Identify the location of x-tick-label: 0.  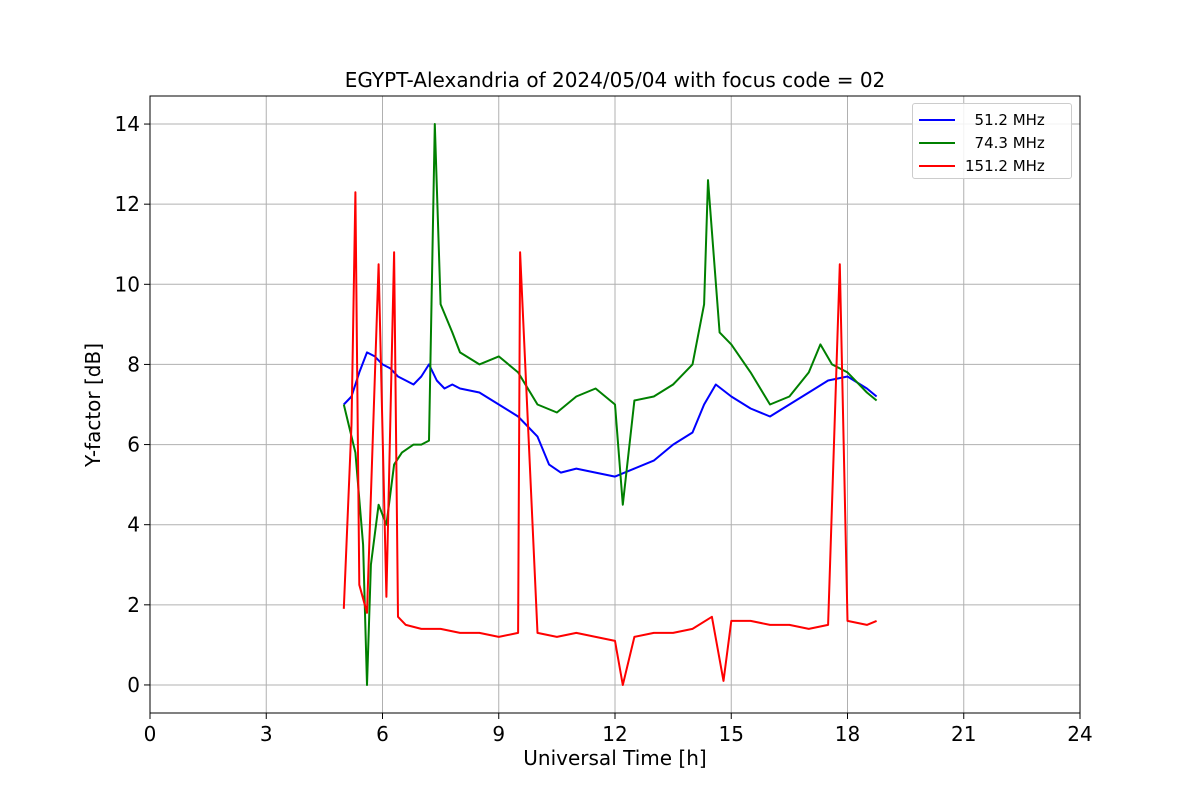
(150, 734).